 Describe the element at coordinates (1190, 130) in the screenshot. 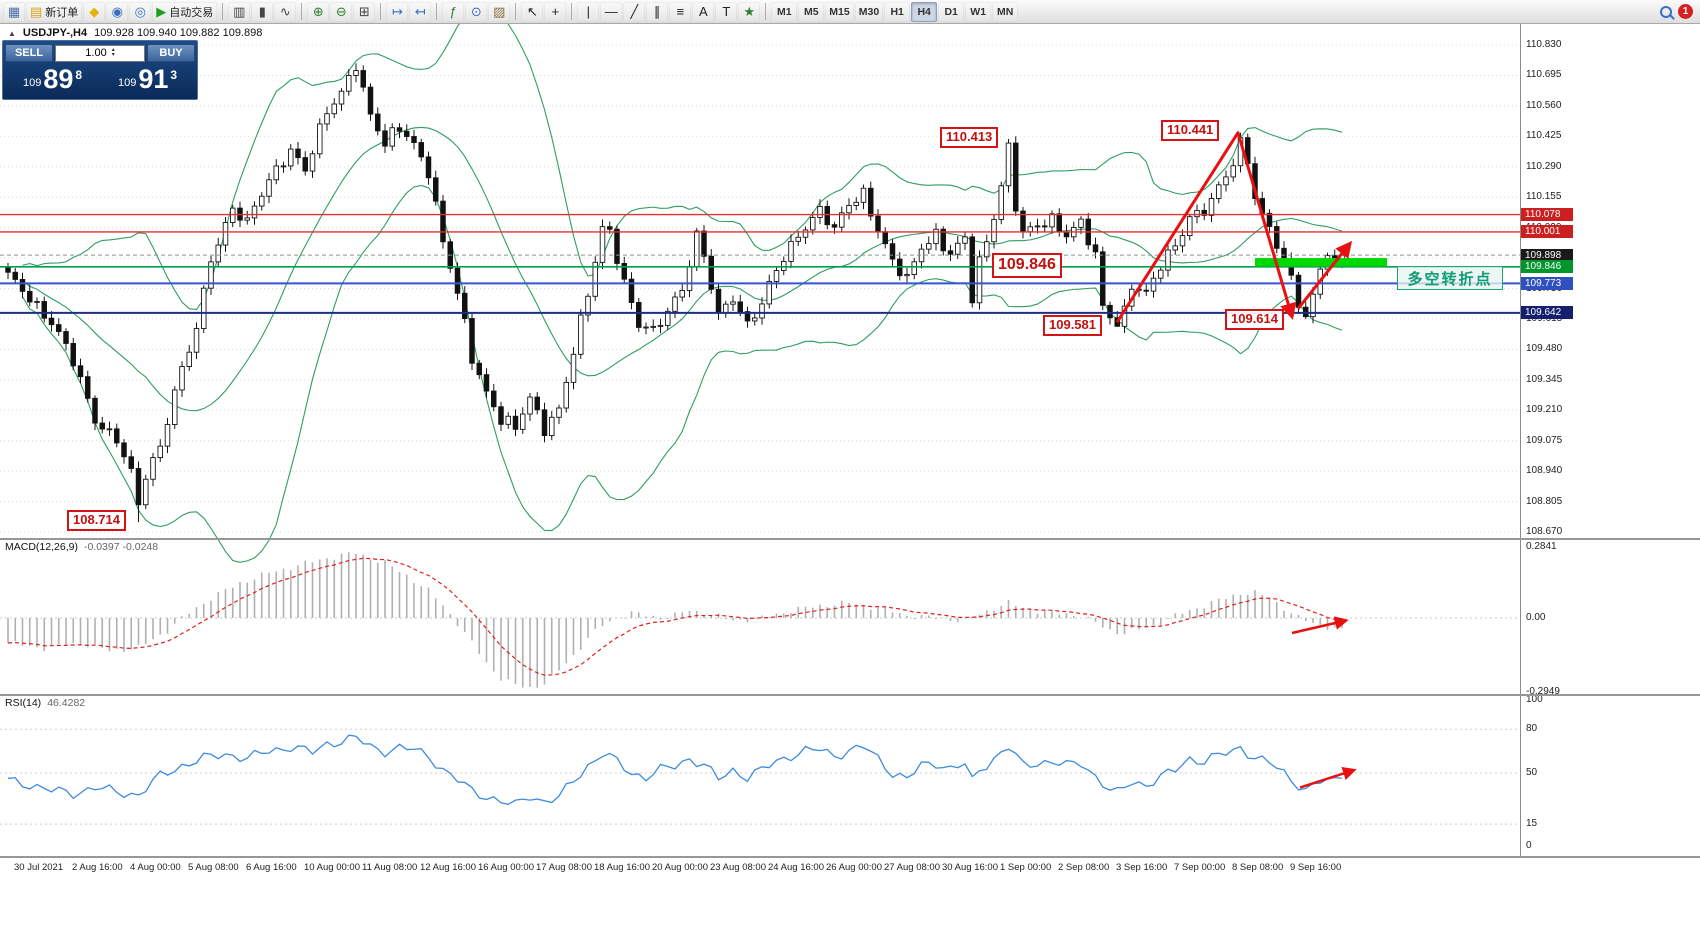

I see `price-annotation: 110.441` at that location.